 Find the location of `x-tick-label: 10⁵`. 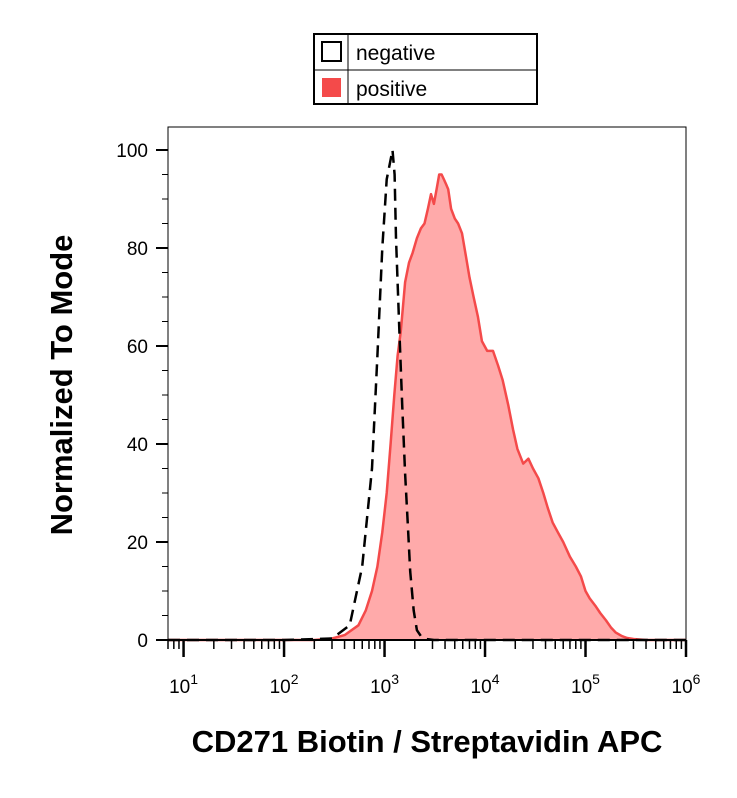

x-tick-label: 10⁵ is located at coordinates (585, 684).